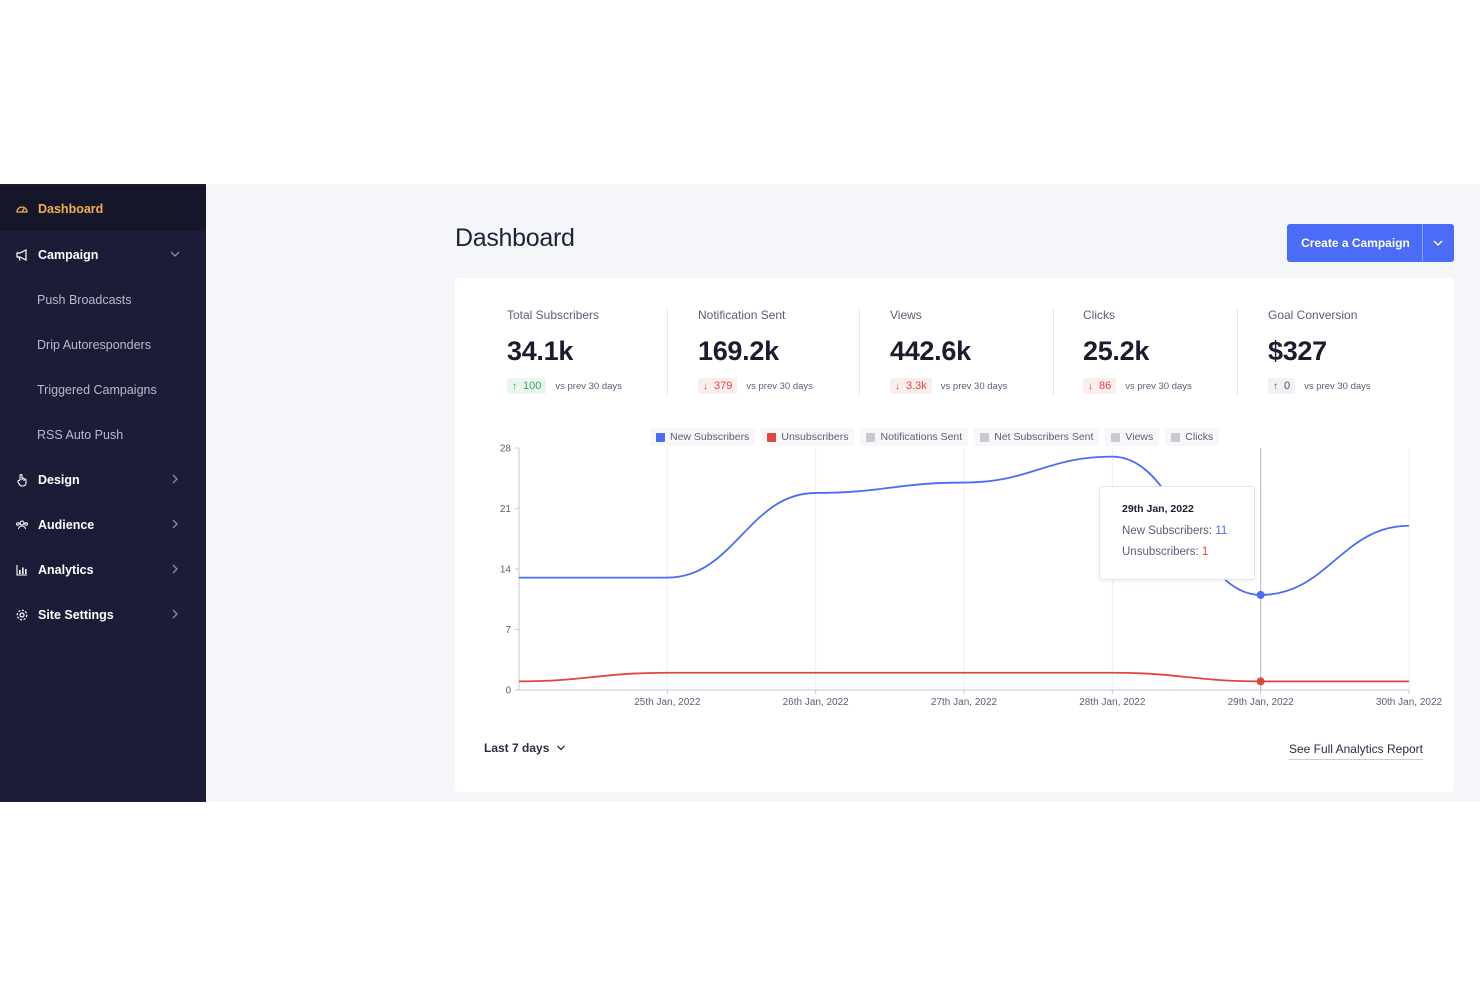 This screenshot has width=1480, height=987. Describe the element at coordinates (906, 315) in the screenshot. I see `stat-label: Views` at that location.